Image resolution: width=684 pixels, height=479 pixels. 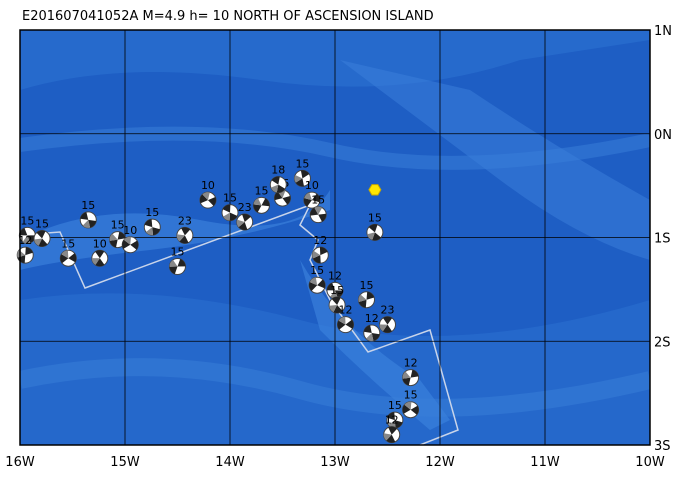 What do you see at coordinates (125, 462) in the screenshot?
I see `lon-label: 15W` at bounding box center [125, 462].